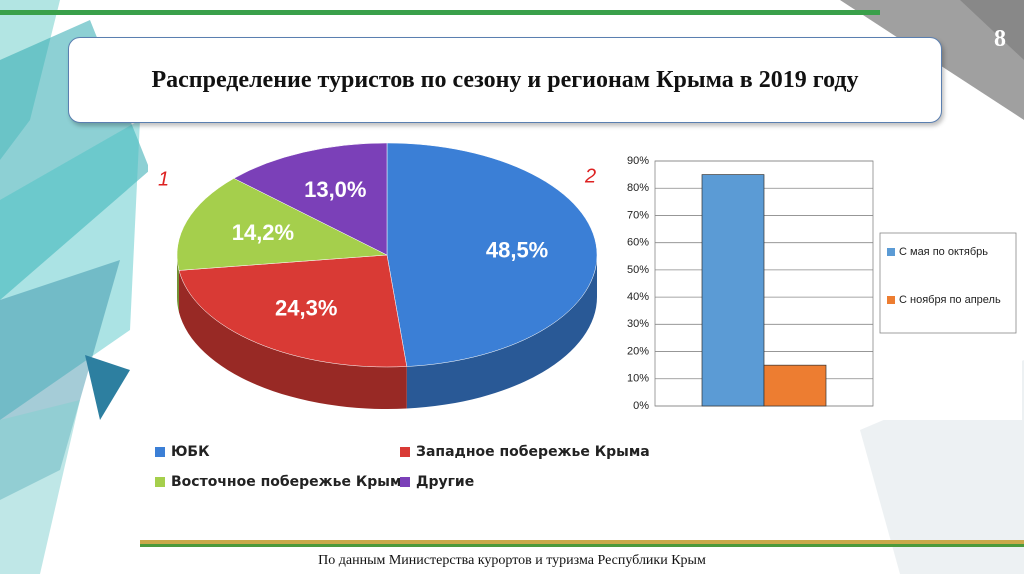  Describe the element at coordinates (638, 351) in the screenshot. I see `y-tick-label: 20%` at that location.